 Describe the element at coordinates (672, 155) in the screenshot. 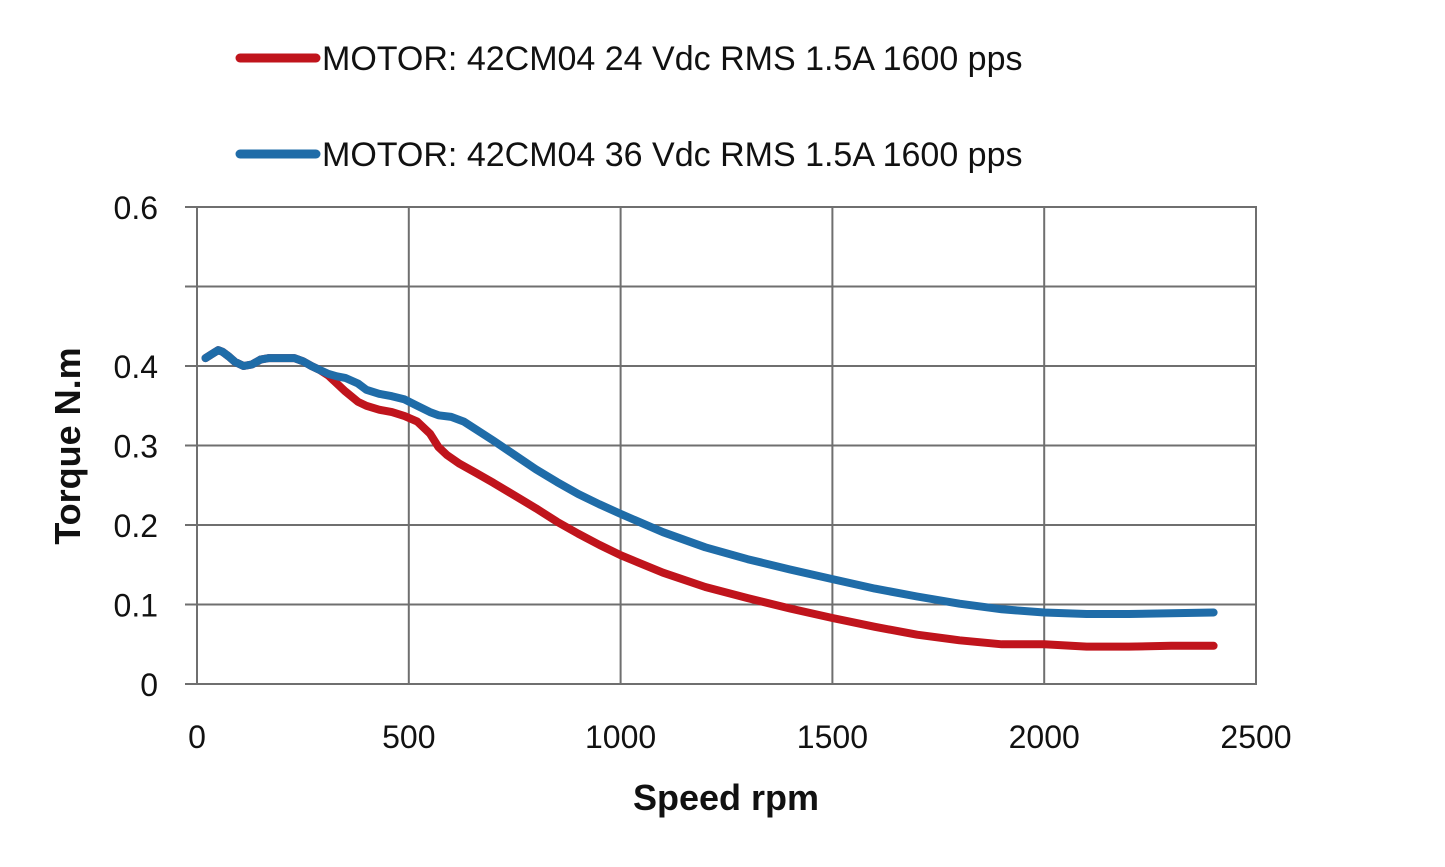

I see `legend-label-2: MOTOR: 42CM04 36 Vdc RMS 1.5A 1600 pps` at that location.